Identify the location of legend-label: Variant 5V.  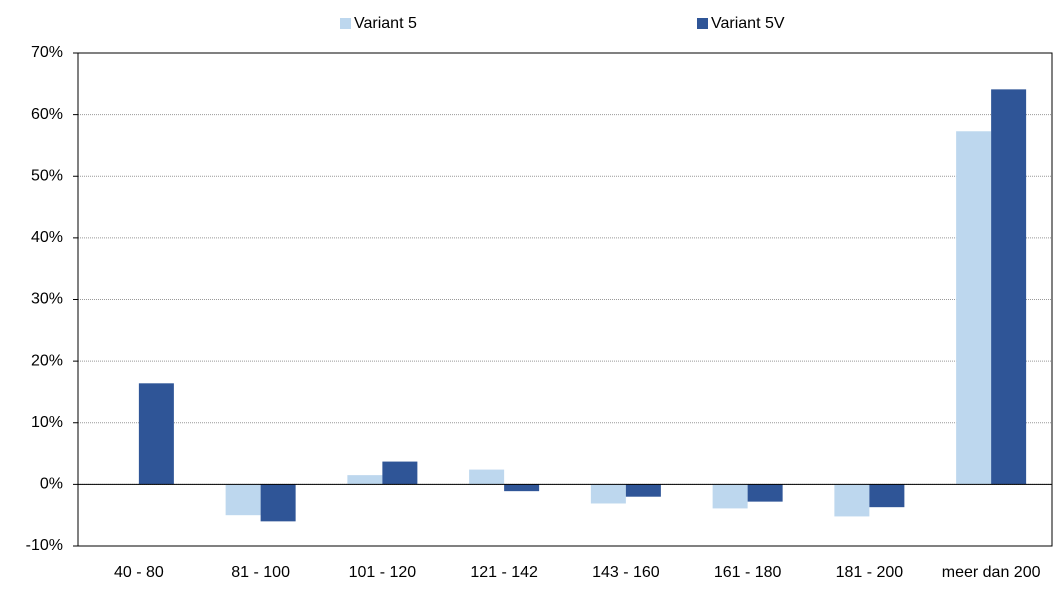
(748, 23).